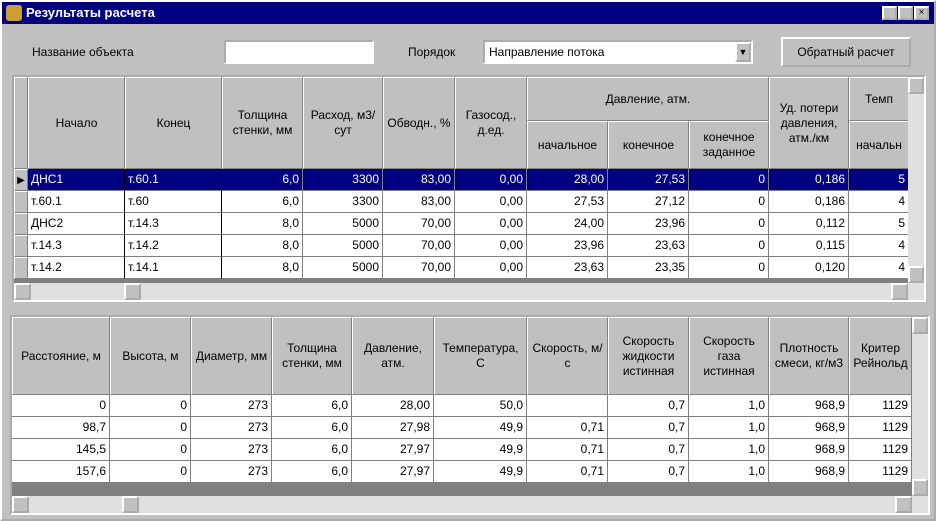 This screenshot has height=521, width=936. Describe the element at coordinates (648, 202) in the screenshot. I see `cell: 27,12` at that location.